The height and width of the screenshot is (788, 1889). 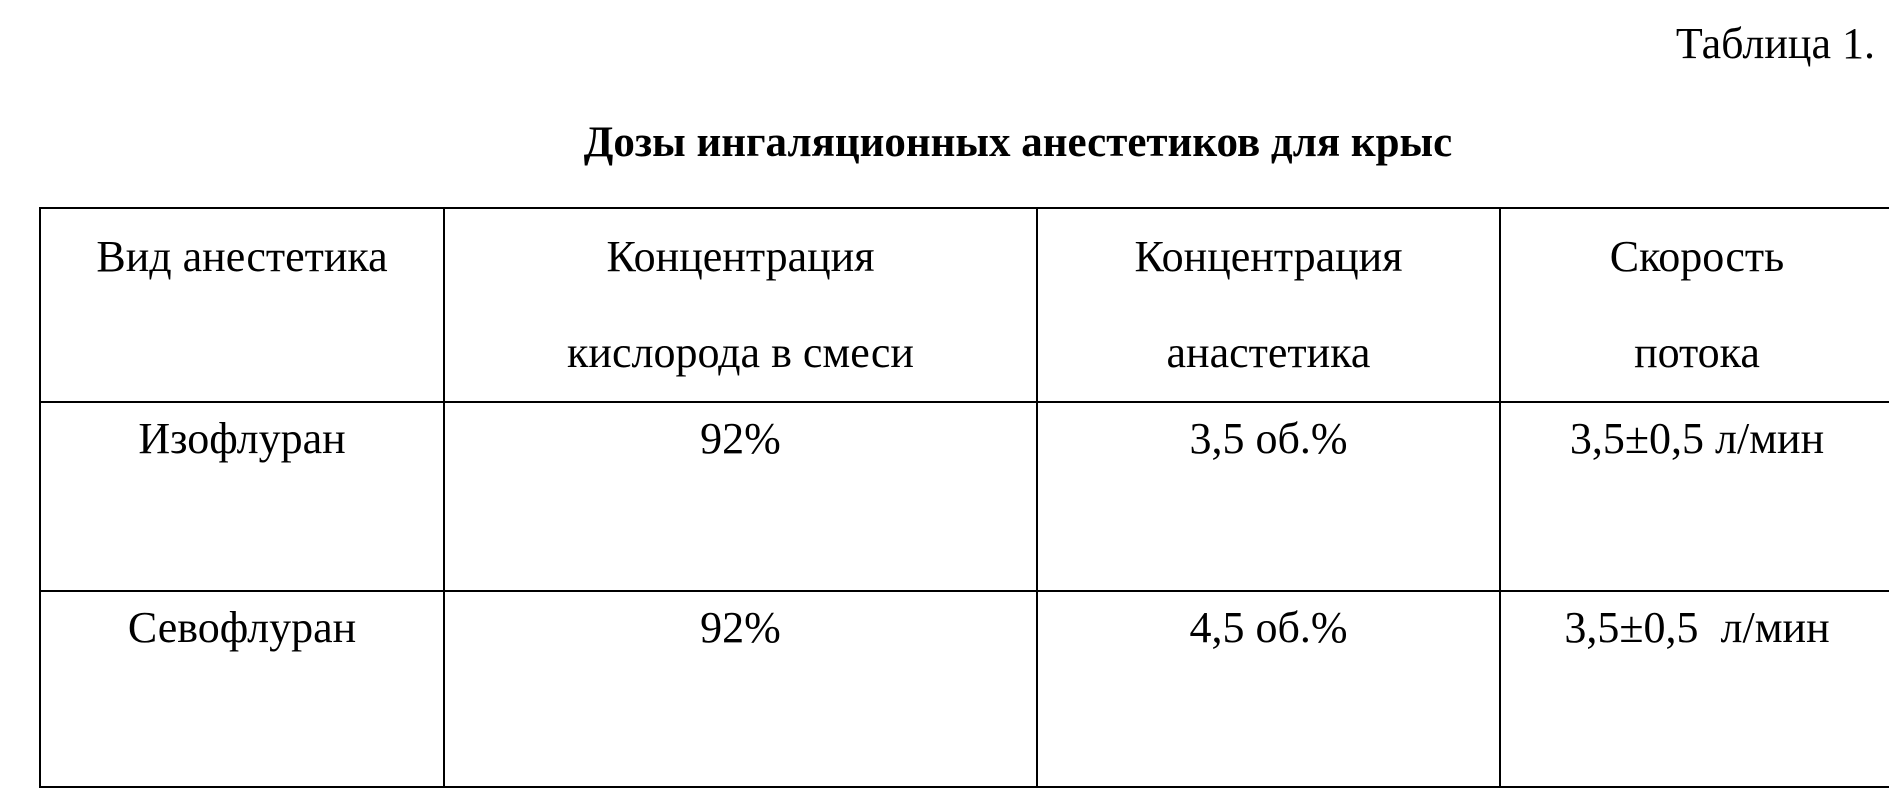 What do you see at coordinates (1268, 352) in the screenshot?
I see `header-text: анастетика` at bounding box center [1268, 352].